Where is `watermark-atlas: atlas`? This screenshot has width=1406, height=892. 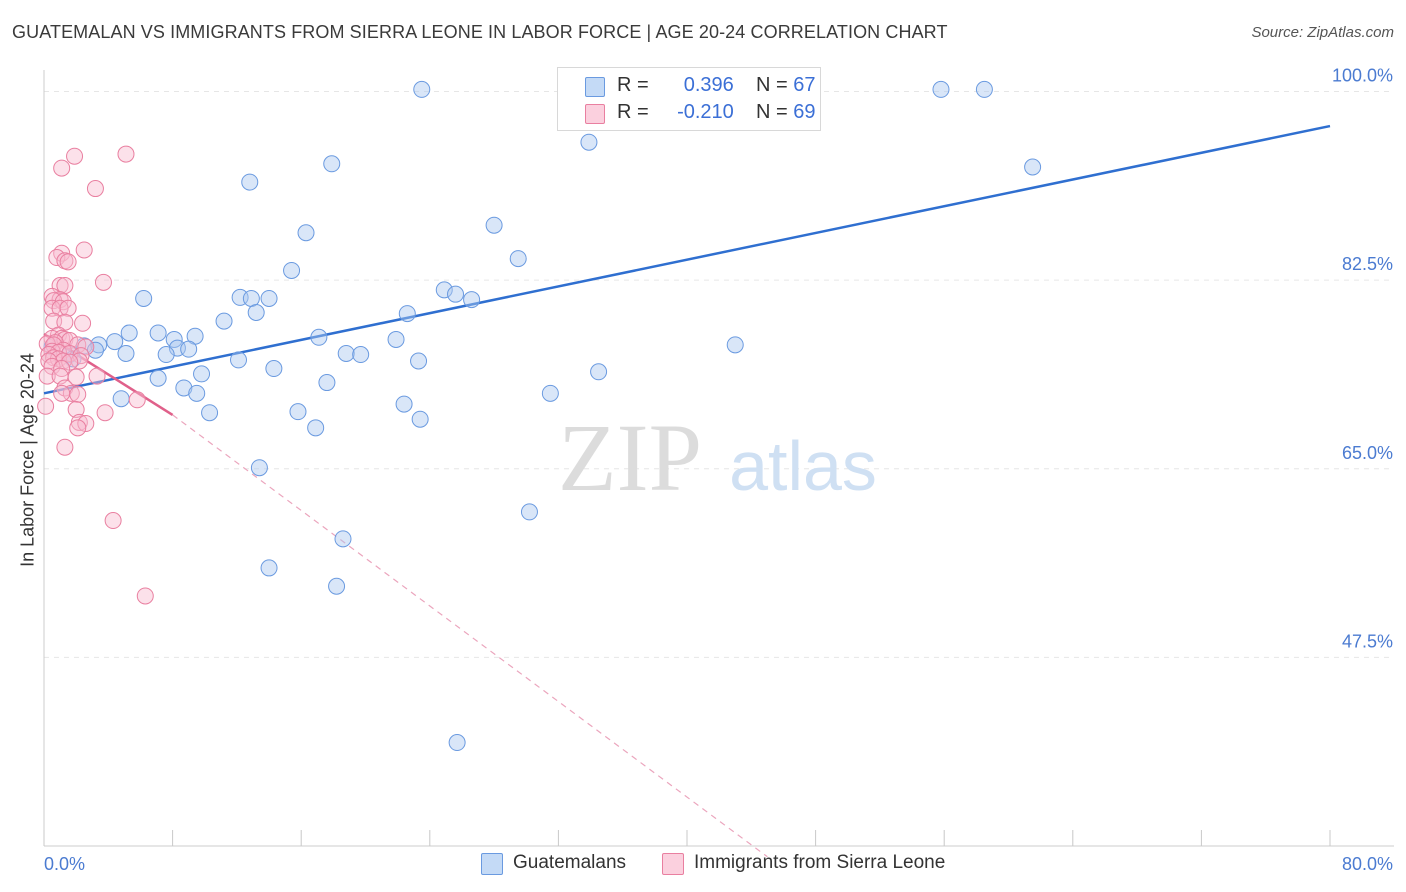
watermark-atlas: atlas is located at coordinates (803, 466).